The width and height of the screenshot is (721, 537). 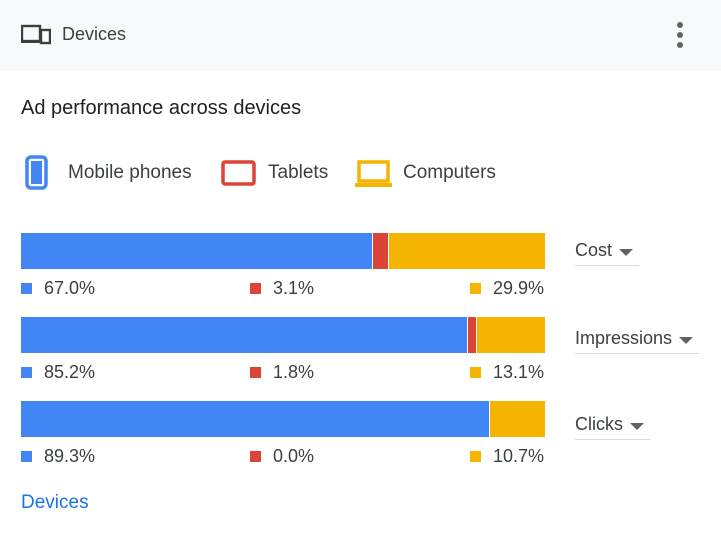 I want to click on pct-value: 0.0%, so click(x=294, y=456).